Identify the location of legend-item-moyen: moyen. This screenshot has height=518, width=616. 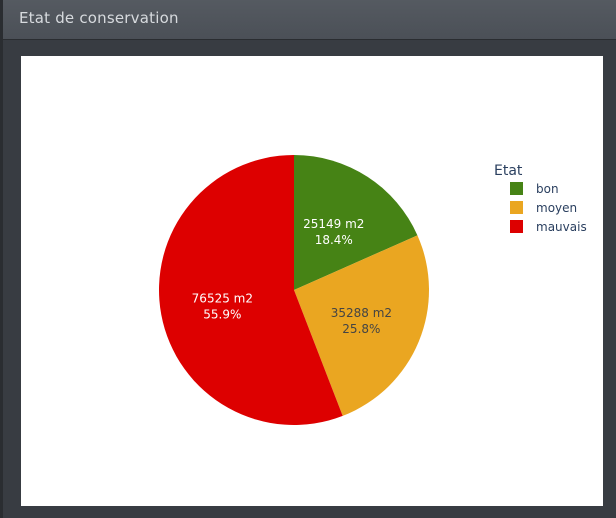
(543, 208).